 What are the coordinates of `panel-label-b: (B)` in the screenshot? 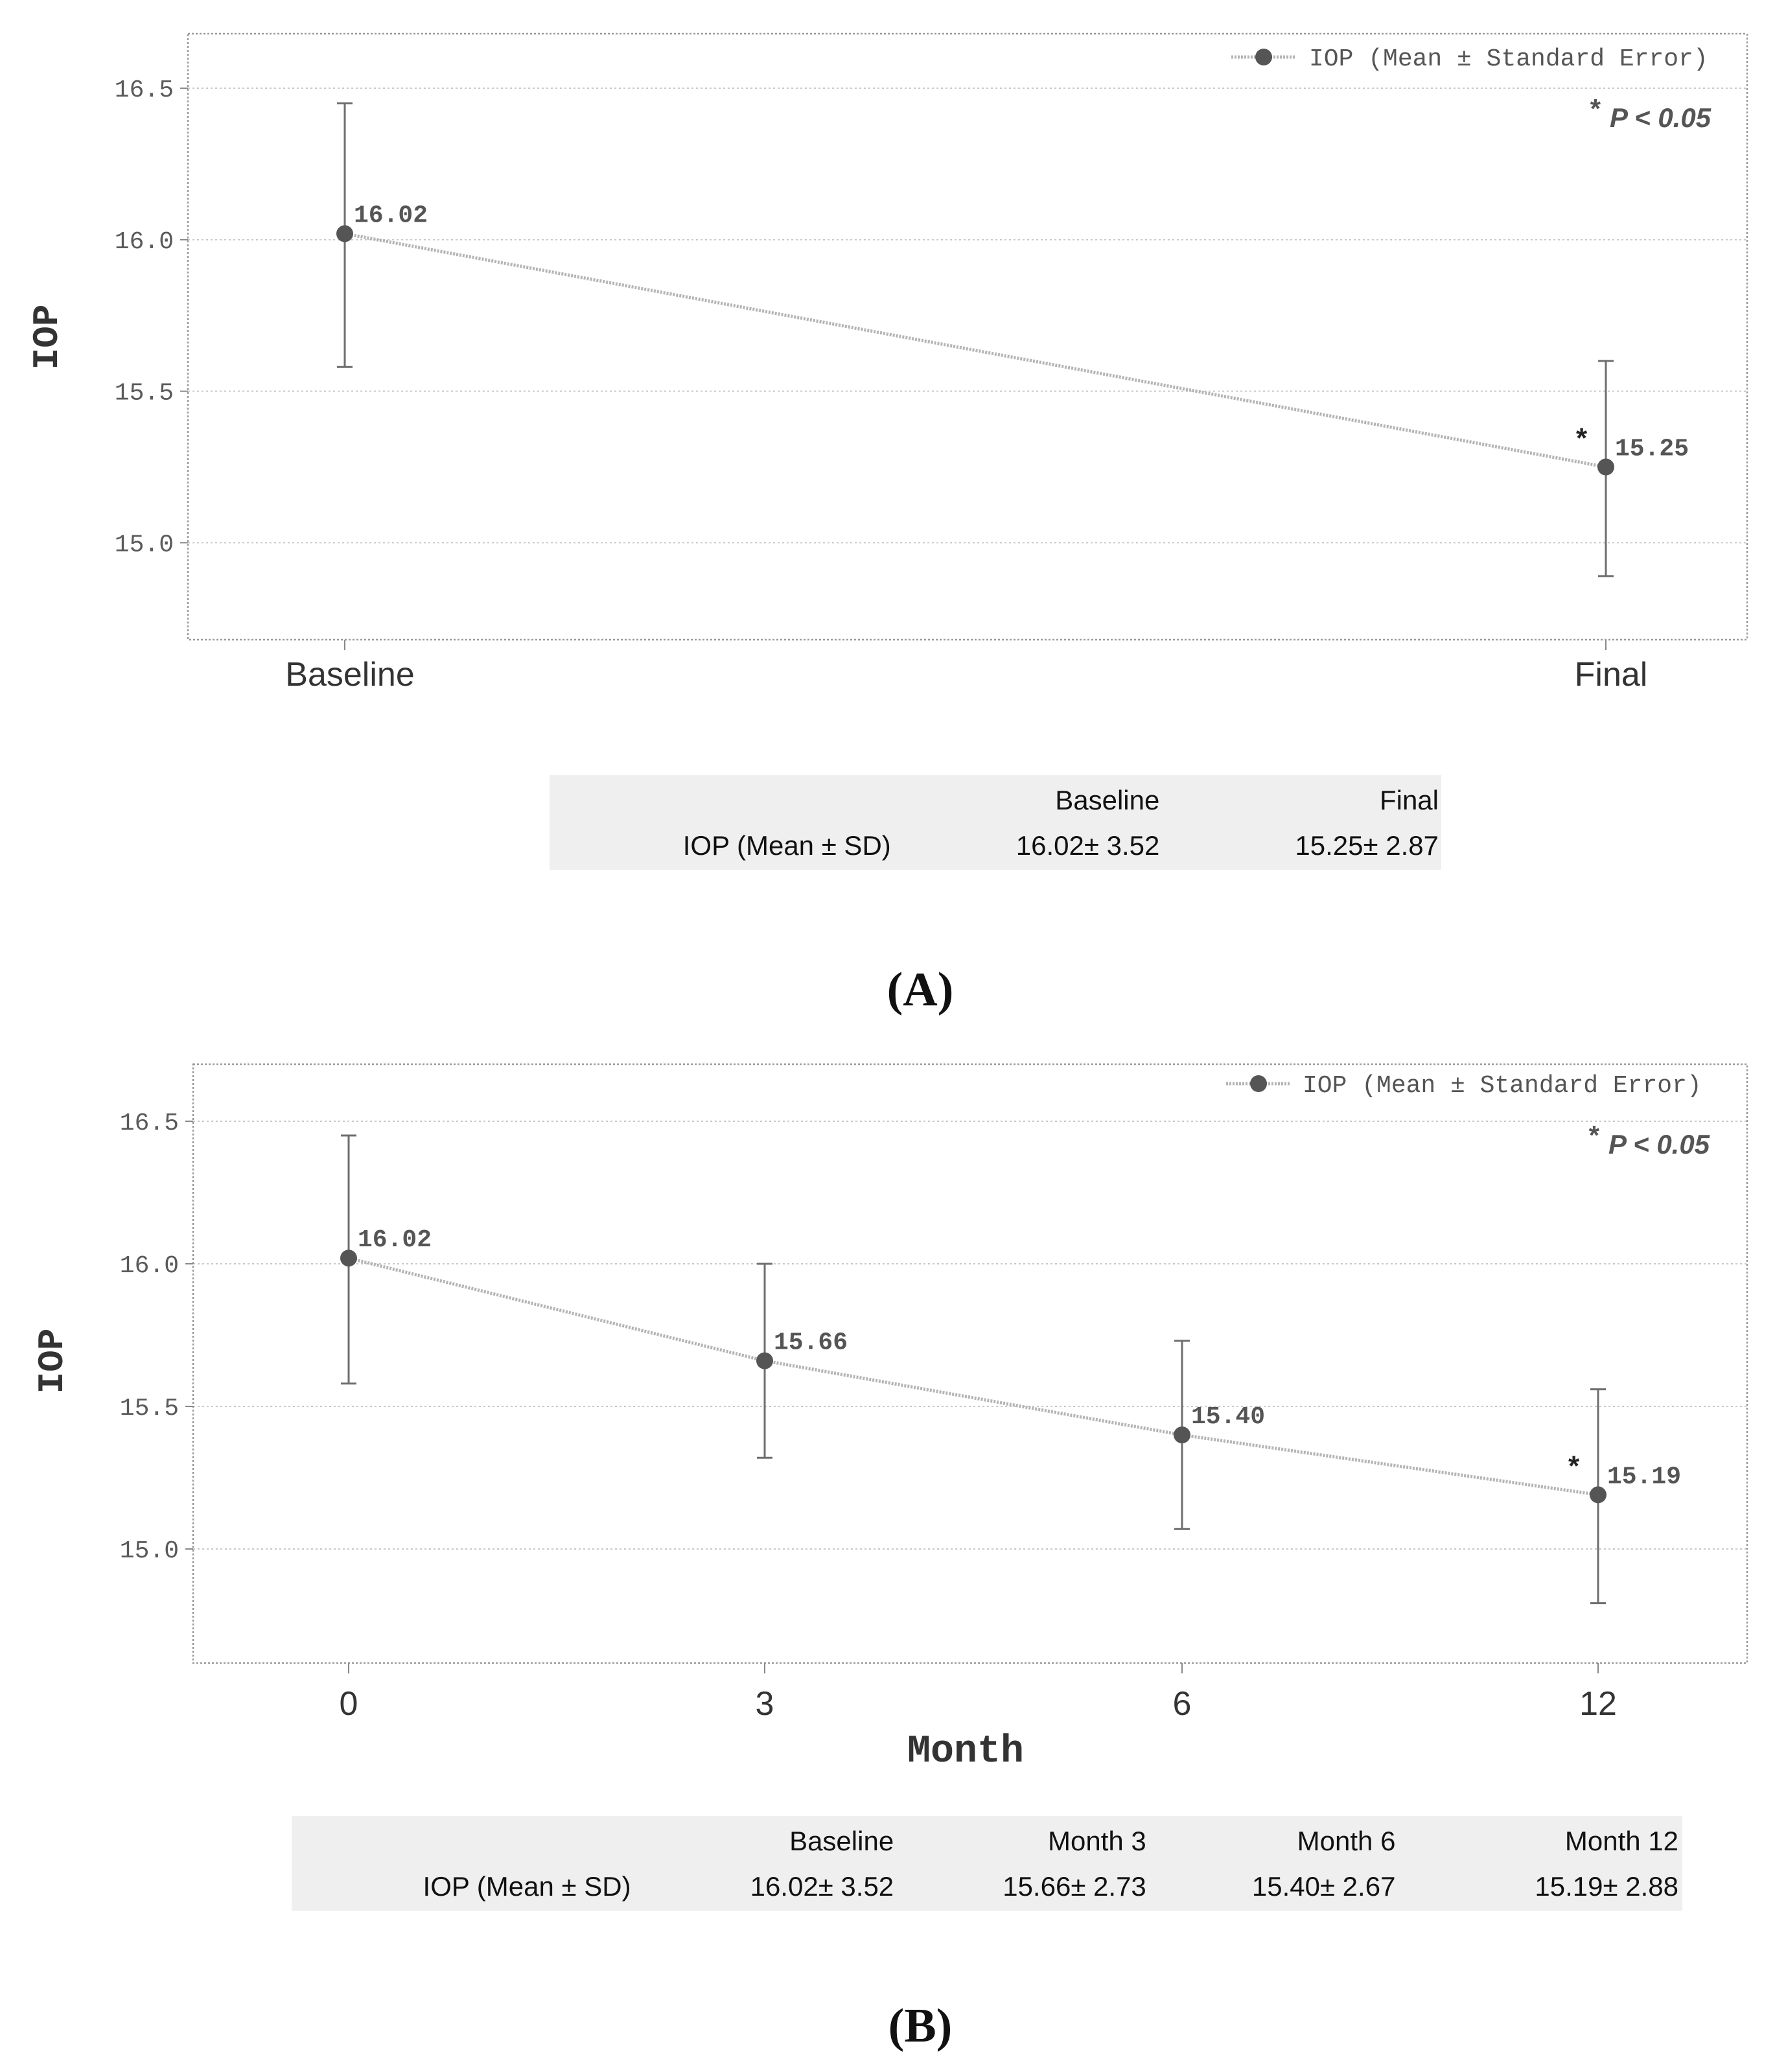 It's located at (921, 2026).